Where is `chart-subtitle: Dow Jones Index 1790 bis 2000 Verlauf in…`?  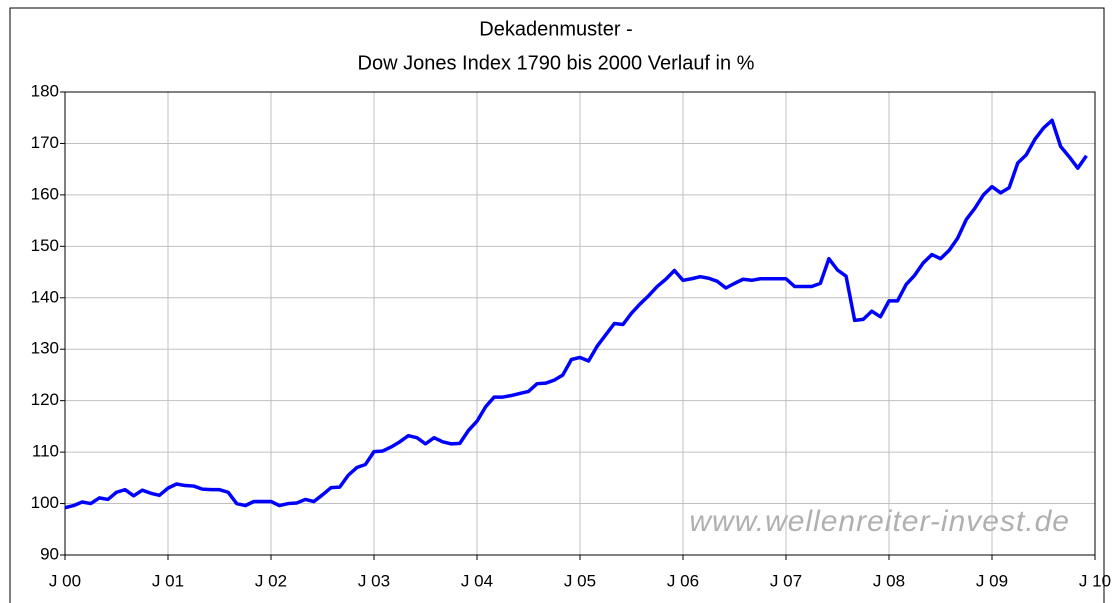 chart-subtitle: Dow Jones Index 1790 bis 2000 Verlauf in… is located at coordinates (556, 63).